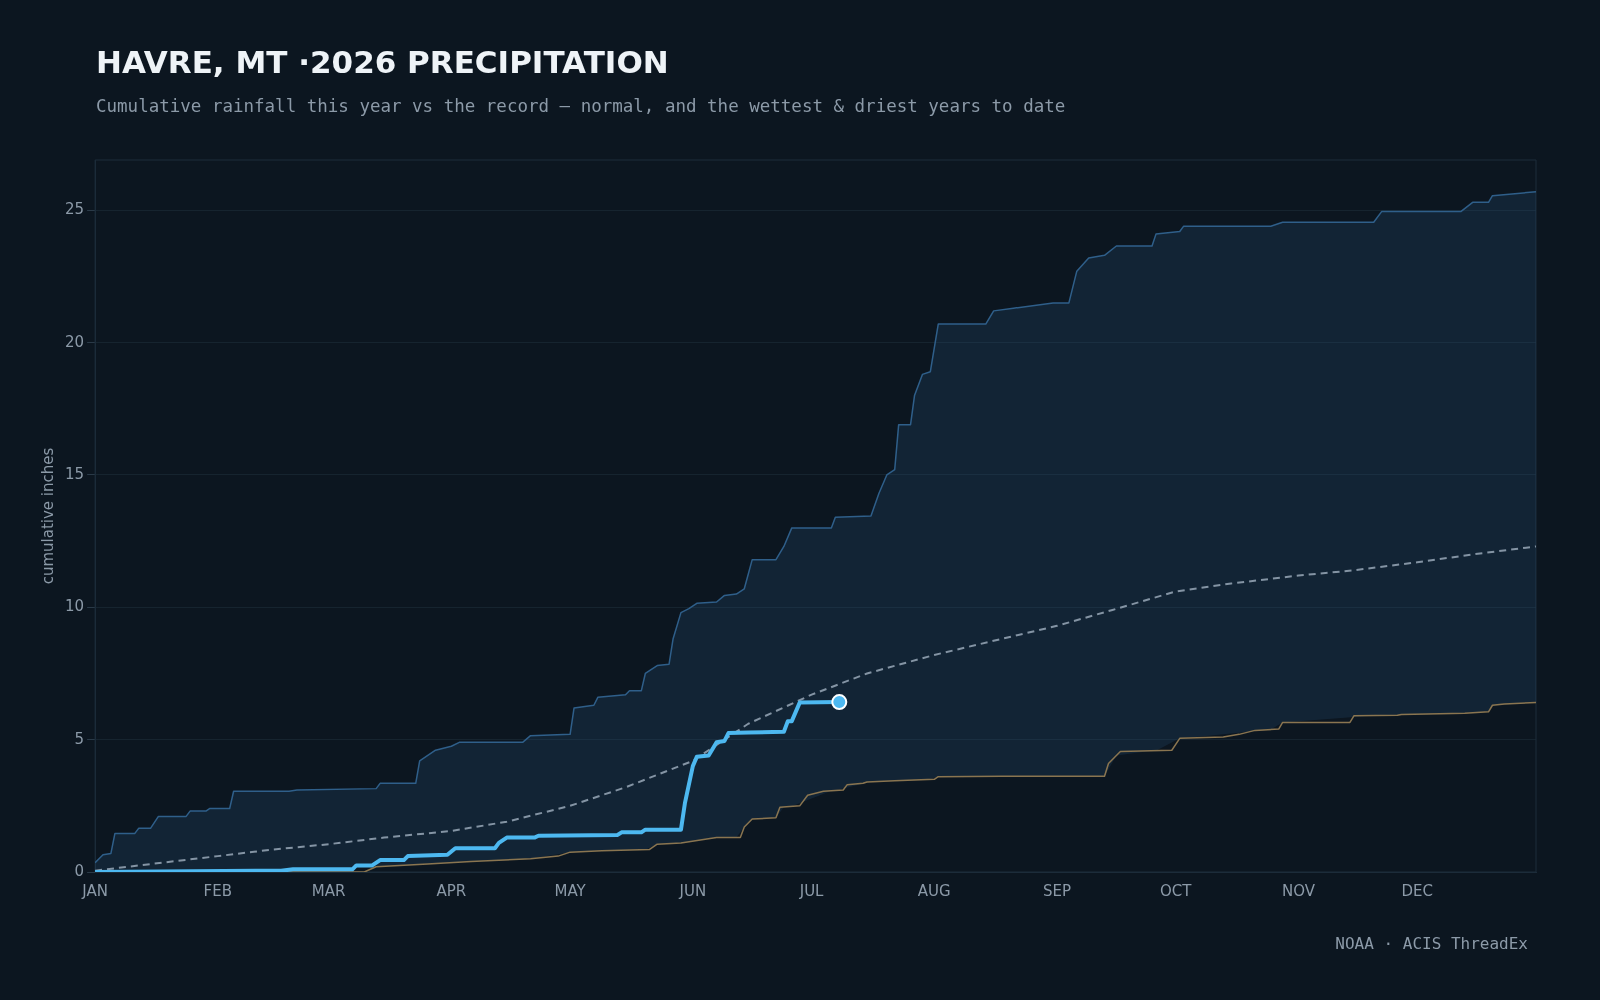 The width and height of the screenshot is (1600, 1000). Describe the element at coordinates (1431, 943) in the screenshot. I see `text: NOAA · ACIS ThreadEx` at that location.